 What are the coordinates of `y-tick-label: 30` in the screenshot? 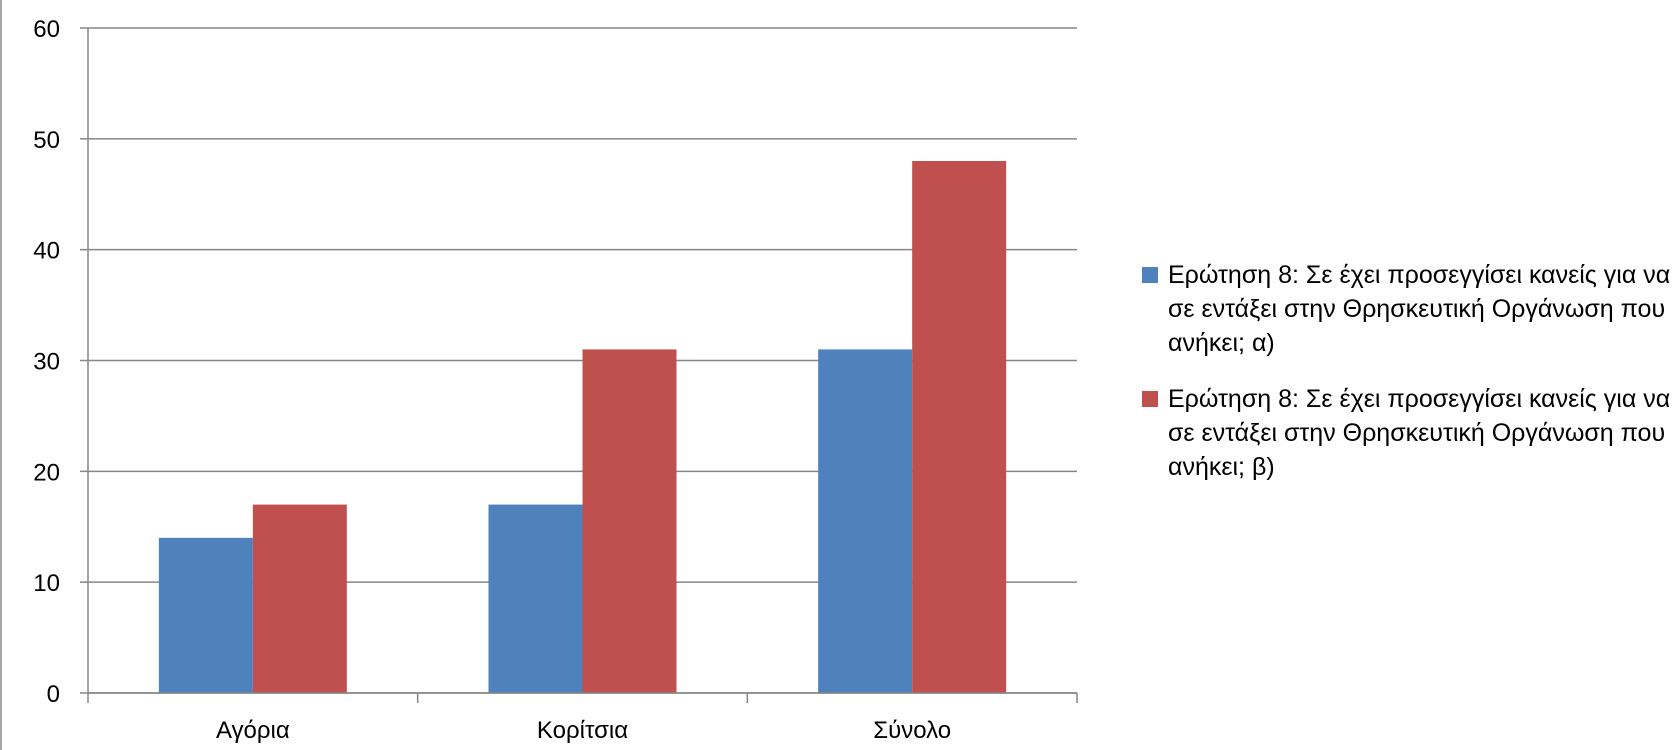 It's located at (46, 362).